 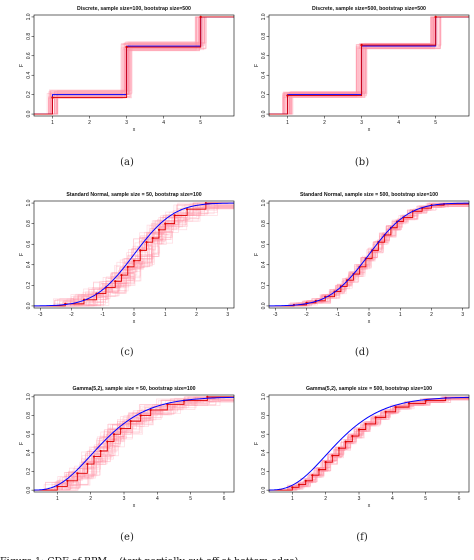 What do you see at coordinates (29, 202) in the screenshot?
I see `y-tick-label: 1.0` at bounding box center [29, 202].